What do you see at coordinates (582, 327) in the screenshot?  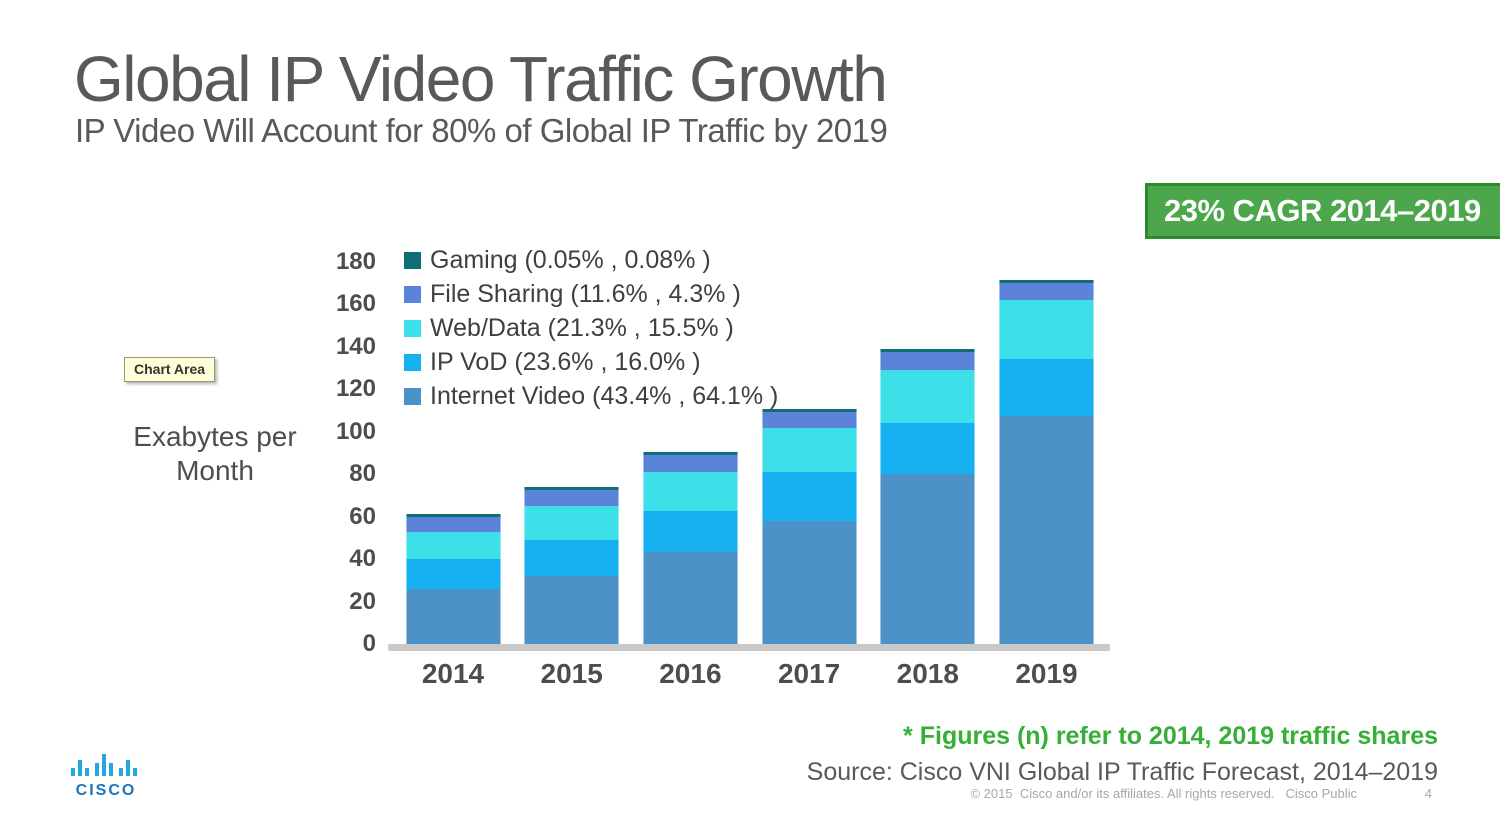 I see `legend-label: Web/Data (21.3% , 15.5% )` at bounding box center [582, 327].